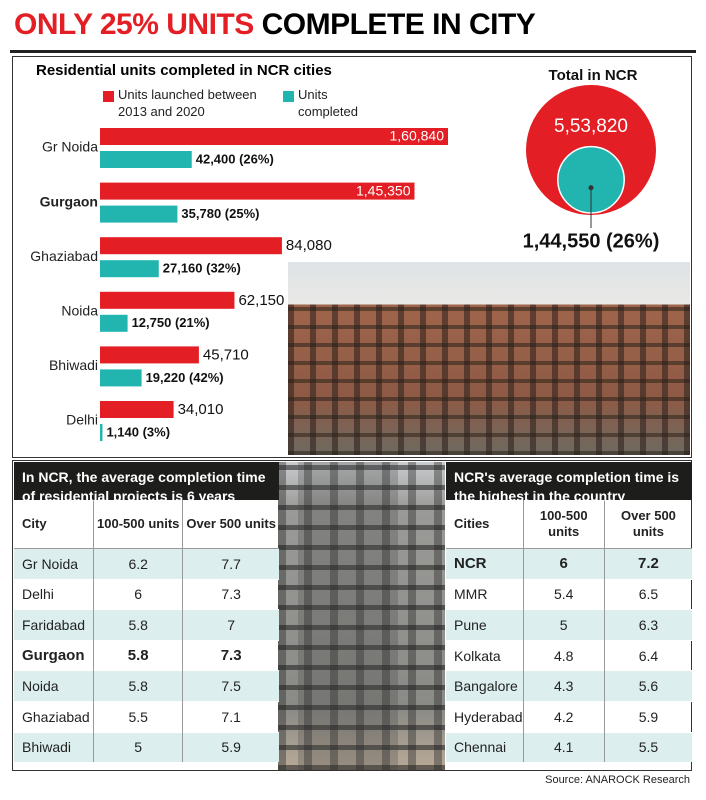 The image size is (706, 800). What do you see at coordinates (201, 409) in the screenshot?
I see `value-label: 34,010` at bounding box center [201, 409].